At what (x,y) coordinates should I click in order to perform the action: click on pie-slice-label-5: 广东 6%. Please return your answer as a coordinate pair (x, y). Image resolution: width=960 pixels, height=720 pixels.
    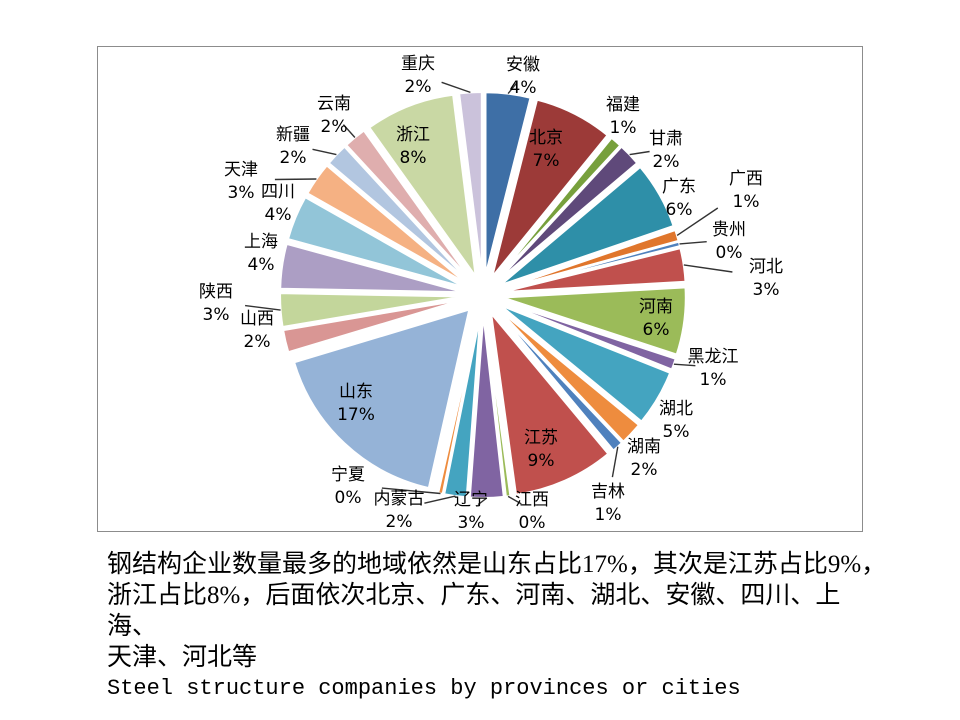
    Looking at the image, I should click on (679, 198).